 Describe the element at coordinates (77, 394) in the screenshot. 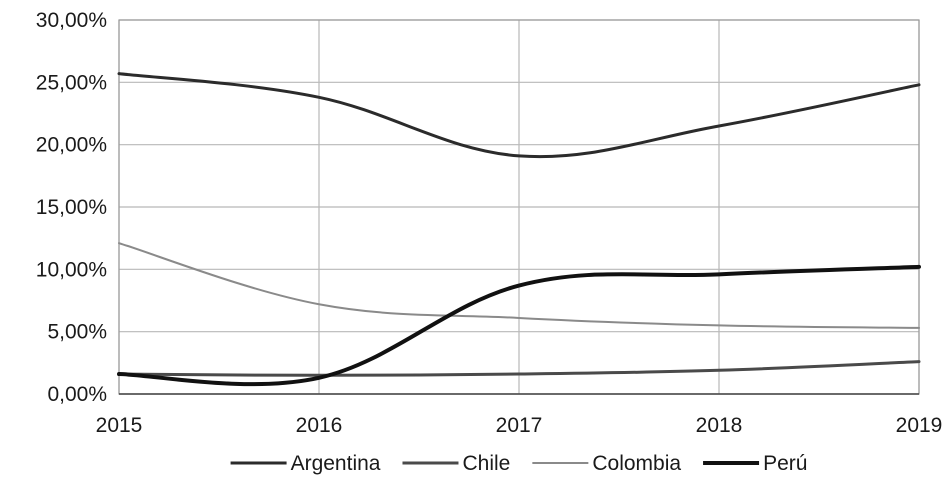

I see `y-tick-label: 0,00%` at that location.